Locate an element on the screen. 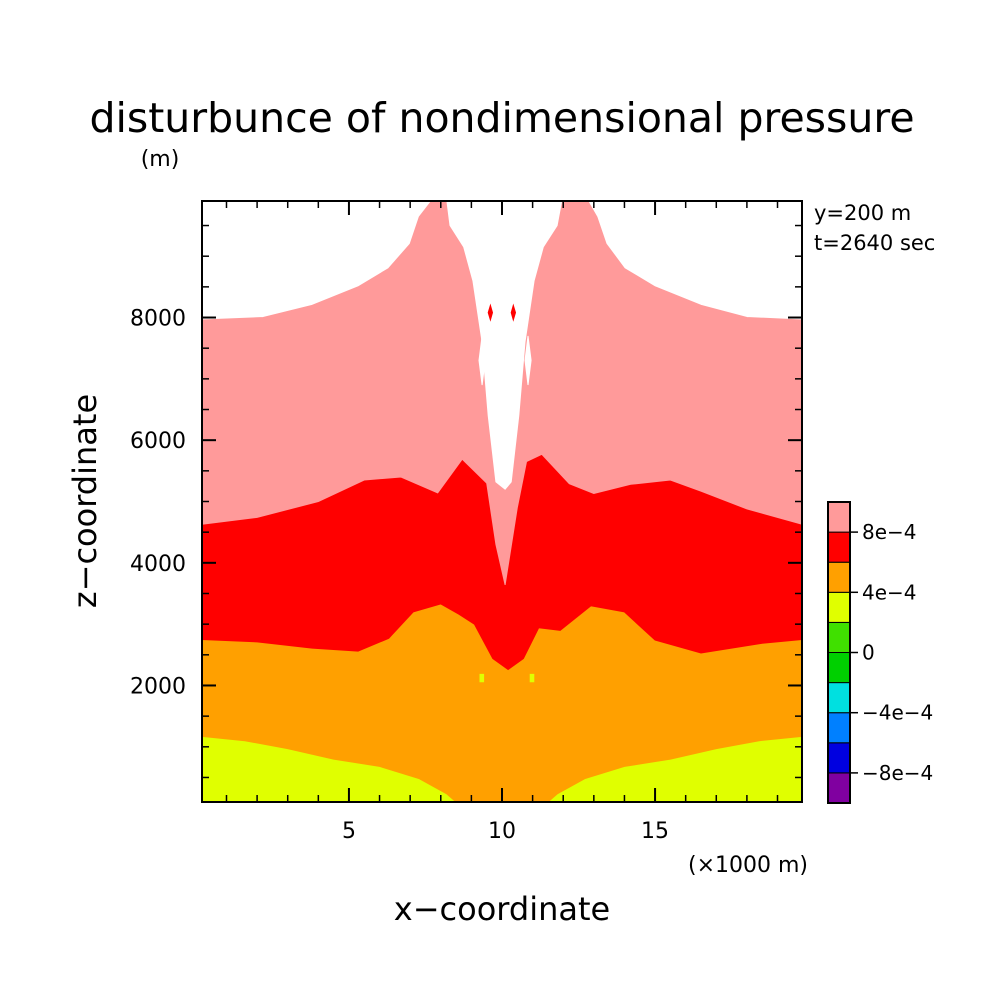 This screenshot has width=1004, height=1004. x-tick-label: 10 is located at coordinates (502, 831).